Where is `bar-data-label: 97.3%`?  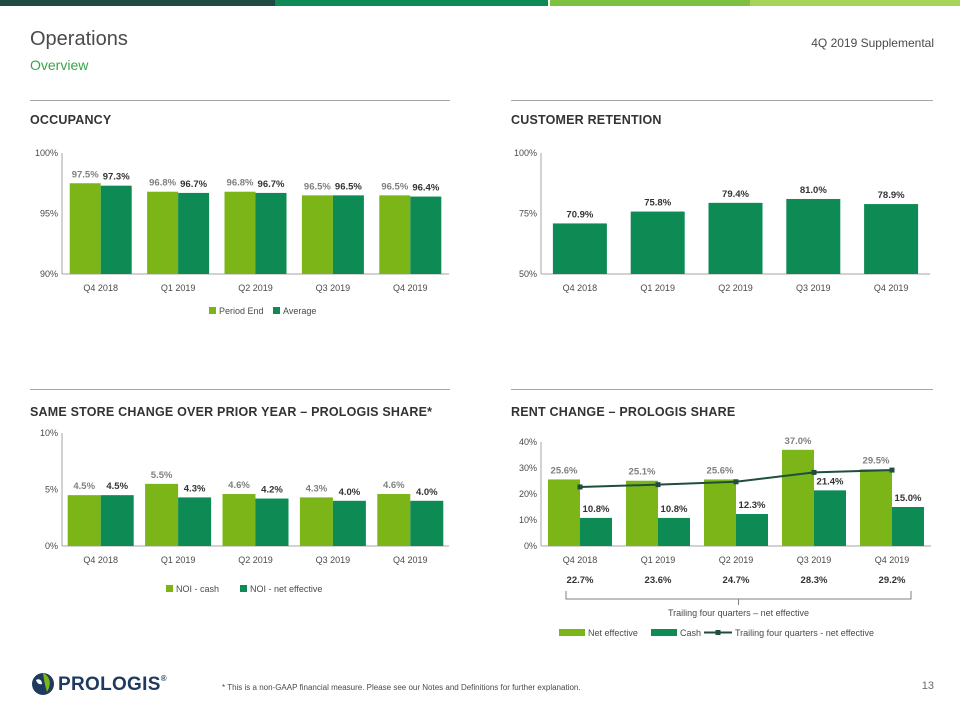 bar-data-label: 97.3% is located at coordinates (116, 177).